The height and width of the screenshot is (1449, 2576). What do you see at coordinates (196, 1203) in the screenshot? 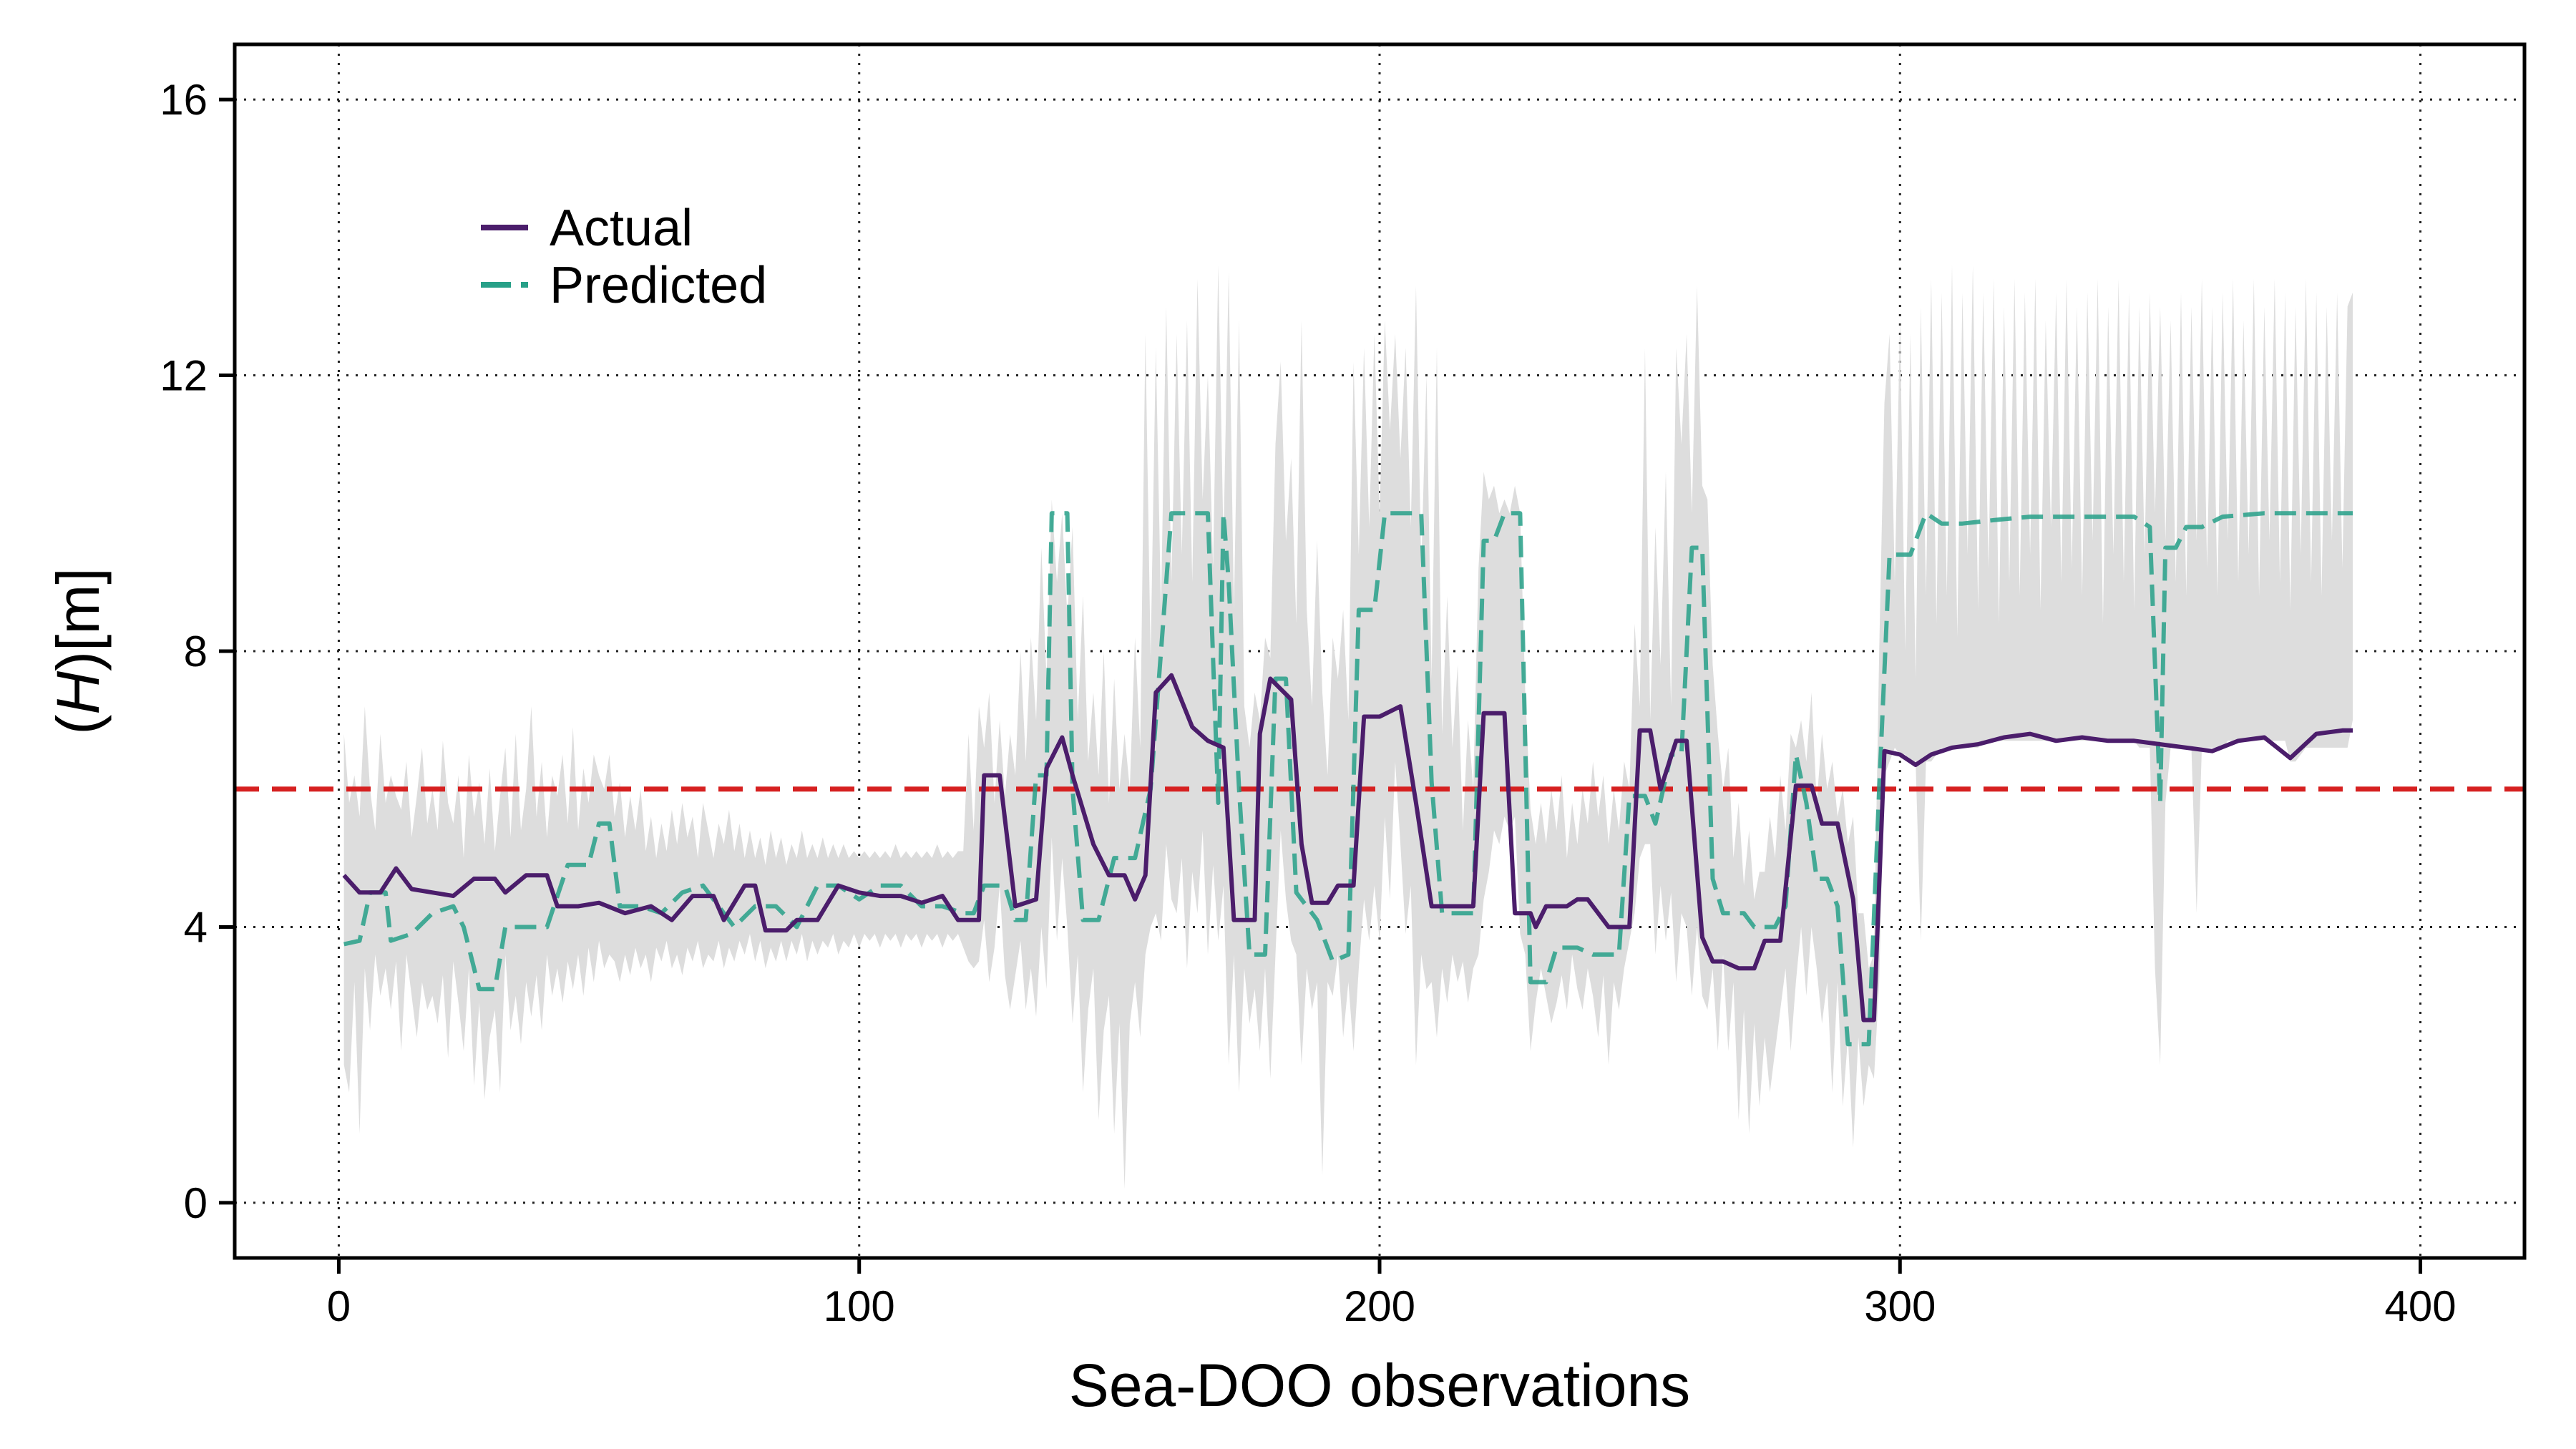
I see `y-tick-label-0: 0` at bounding box center [196, 1203].